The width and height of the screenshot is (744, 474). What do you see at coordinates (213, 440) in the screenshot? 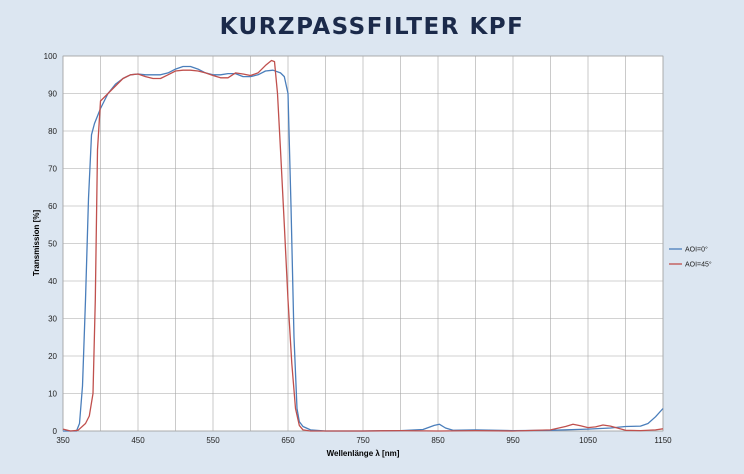
I see `x-tick-label: 550` at bounding box center [213, 440].